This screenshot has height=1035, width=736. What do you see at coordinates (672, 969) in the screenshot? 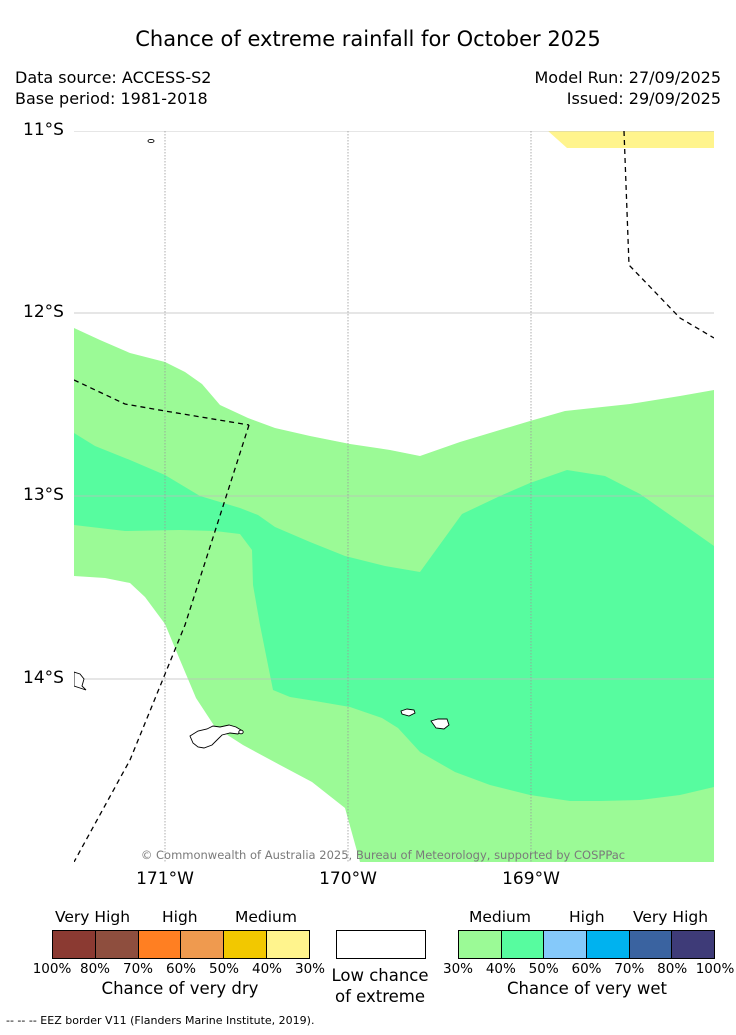
I see `wet-tick-5: 80%` at bounding box center [672, 969].